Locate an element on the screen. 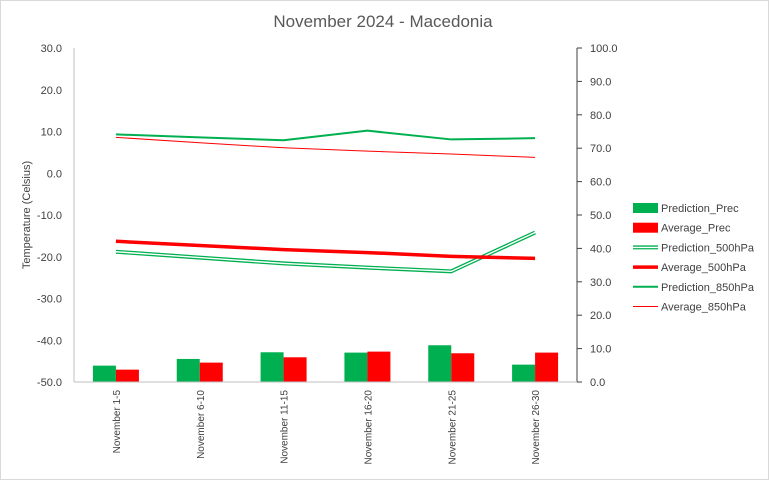 This screenshot has height=480, width=769. category-label: November 26-30 is located at coordinates (536, 427).